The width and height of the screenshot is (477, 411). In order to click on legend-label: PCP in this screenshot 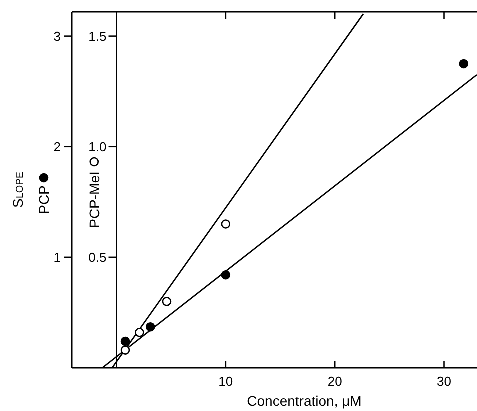, I will do `click(44, 200)`.